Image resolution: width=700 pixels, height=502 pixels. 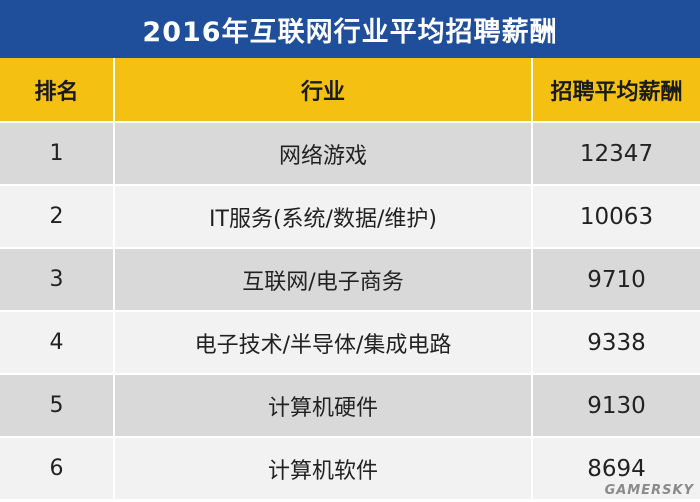 I want to click on industry-cell: 网络游戏, so click(x=323, y=154).